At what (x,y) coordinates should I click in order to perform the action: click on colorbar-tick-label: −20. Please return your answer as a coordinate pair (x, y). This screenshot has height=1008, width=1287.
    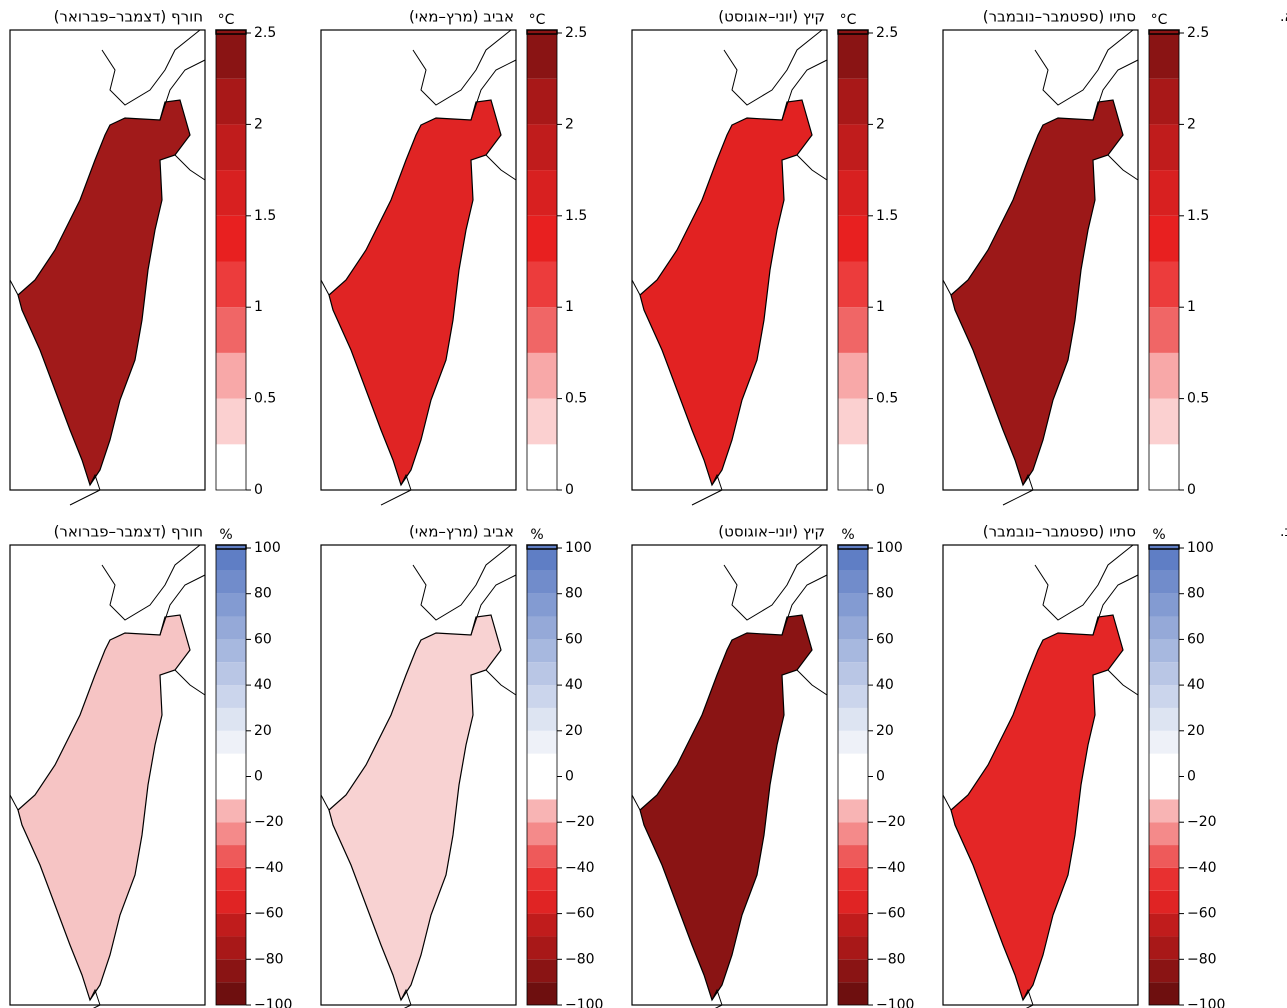
    Looking at the image, I should click on (269, 822).